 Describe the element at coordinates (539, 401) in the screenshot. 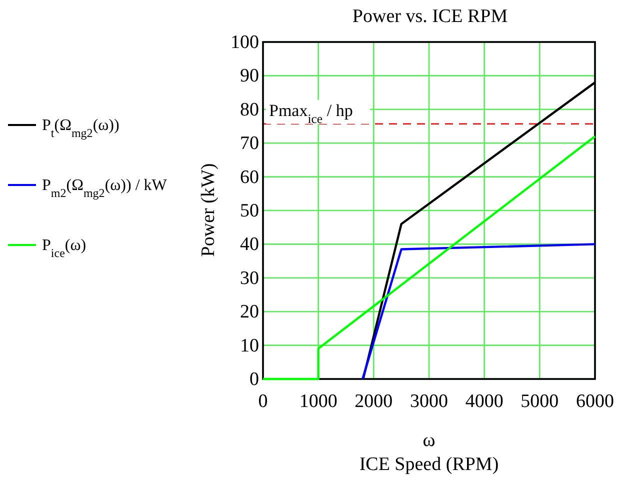

I see `x-tick-label: 5000` at that location.